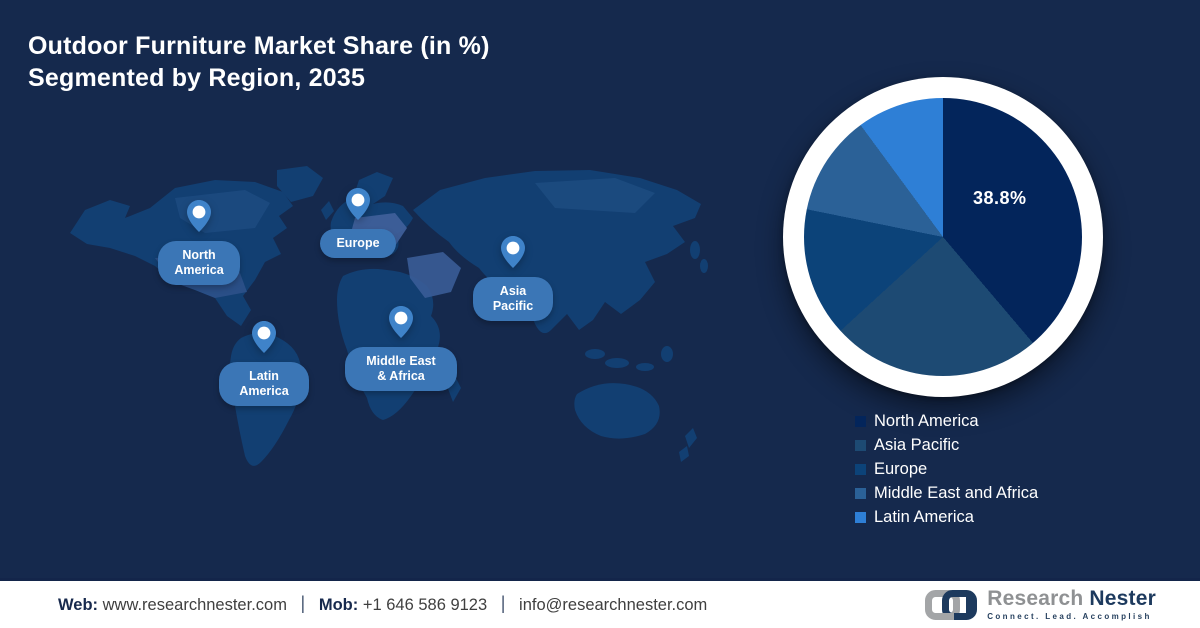 This screenshot has height=628, width=1200. I want to click on region-label-line: & Africa, so click(401, 375).